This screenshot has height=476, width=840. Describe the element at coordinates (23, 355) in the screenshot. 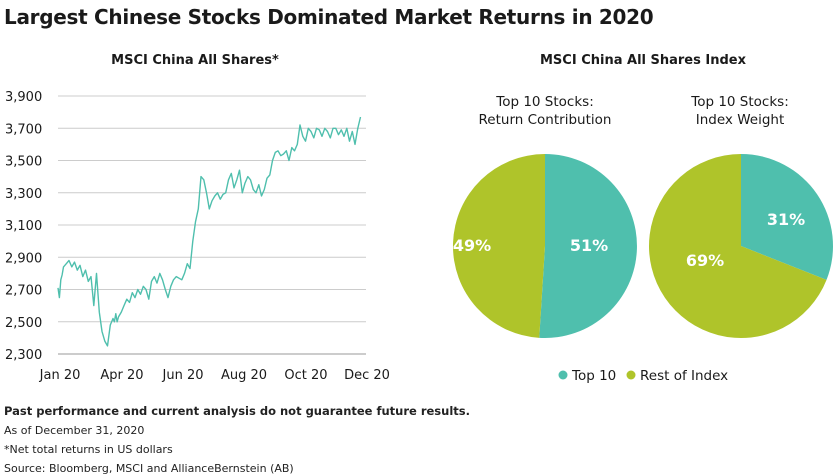

I see `y-tick-label: 2,300` at that location.